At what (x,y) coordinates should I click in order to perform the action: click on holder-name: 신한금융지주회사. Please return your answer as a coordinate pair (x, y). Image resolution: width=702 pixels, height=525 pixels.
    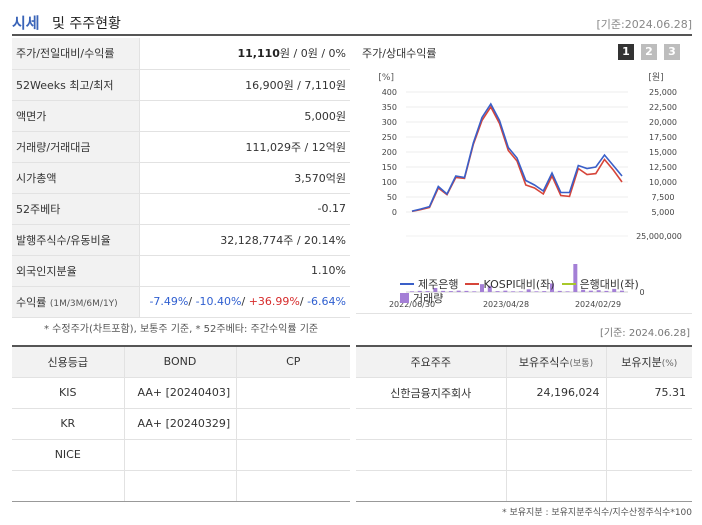
    Looking at the image, I should click on (431, 393).